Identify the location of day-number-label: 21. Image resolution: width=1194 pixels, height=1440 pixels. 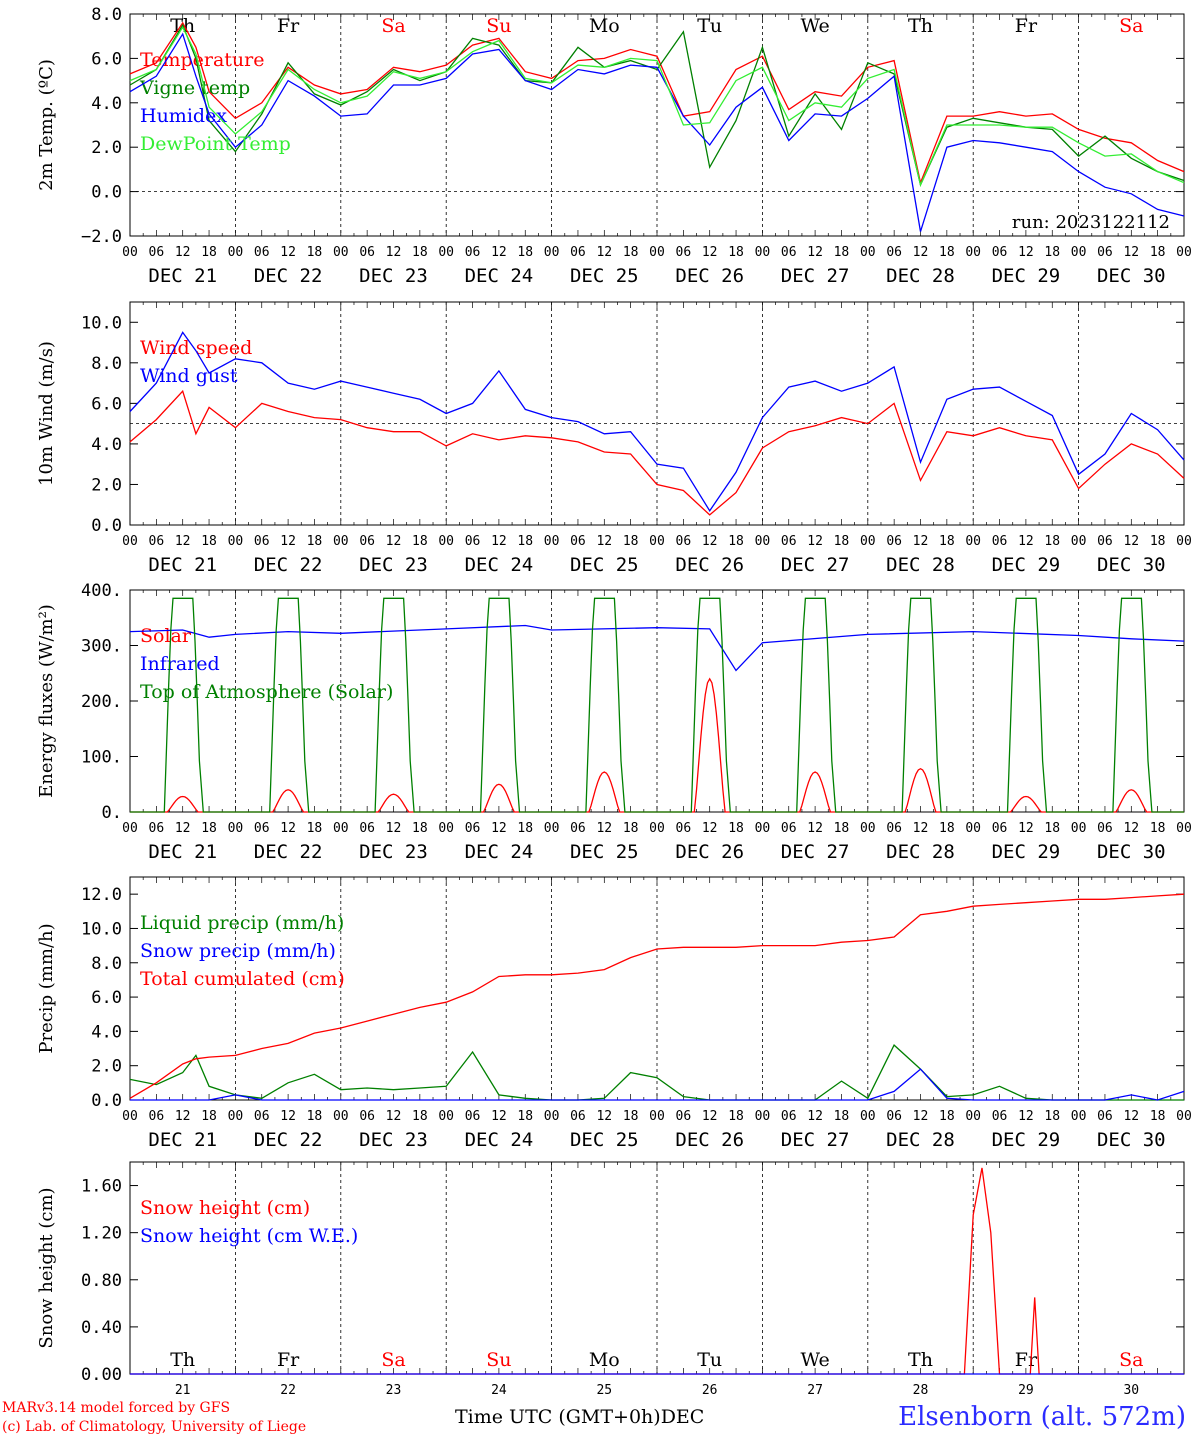
(183, 1390).